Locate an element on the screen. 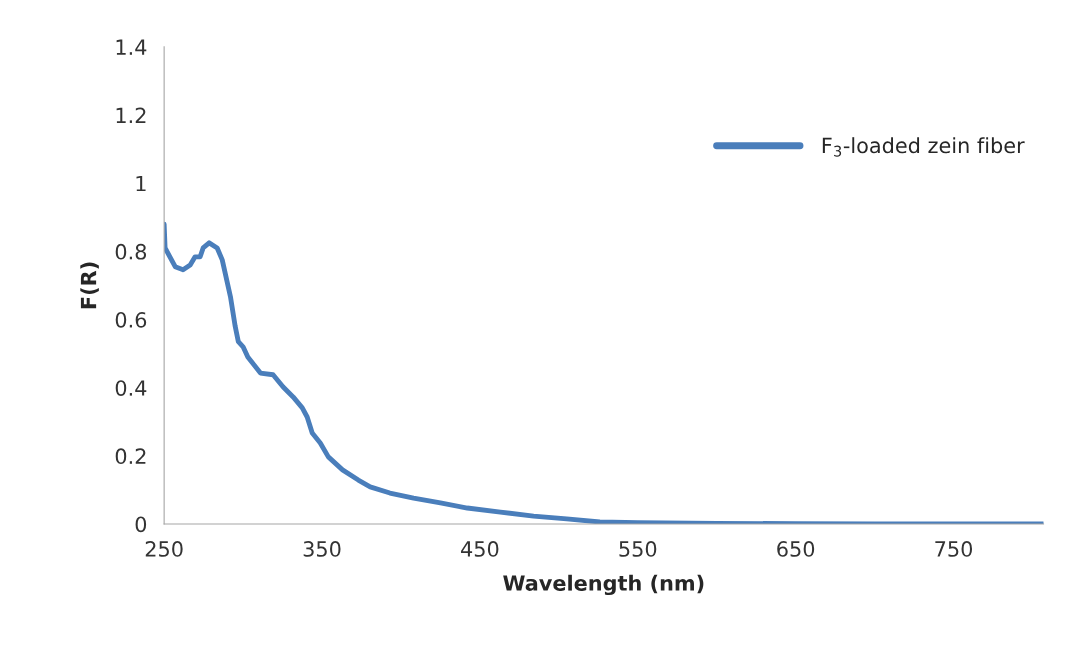  legend-label: F$_{3}$-loaded zein fiber is located at coordinates (923, 147).